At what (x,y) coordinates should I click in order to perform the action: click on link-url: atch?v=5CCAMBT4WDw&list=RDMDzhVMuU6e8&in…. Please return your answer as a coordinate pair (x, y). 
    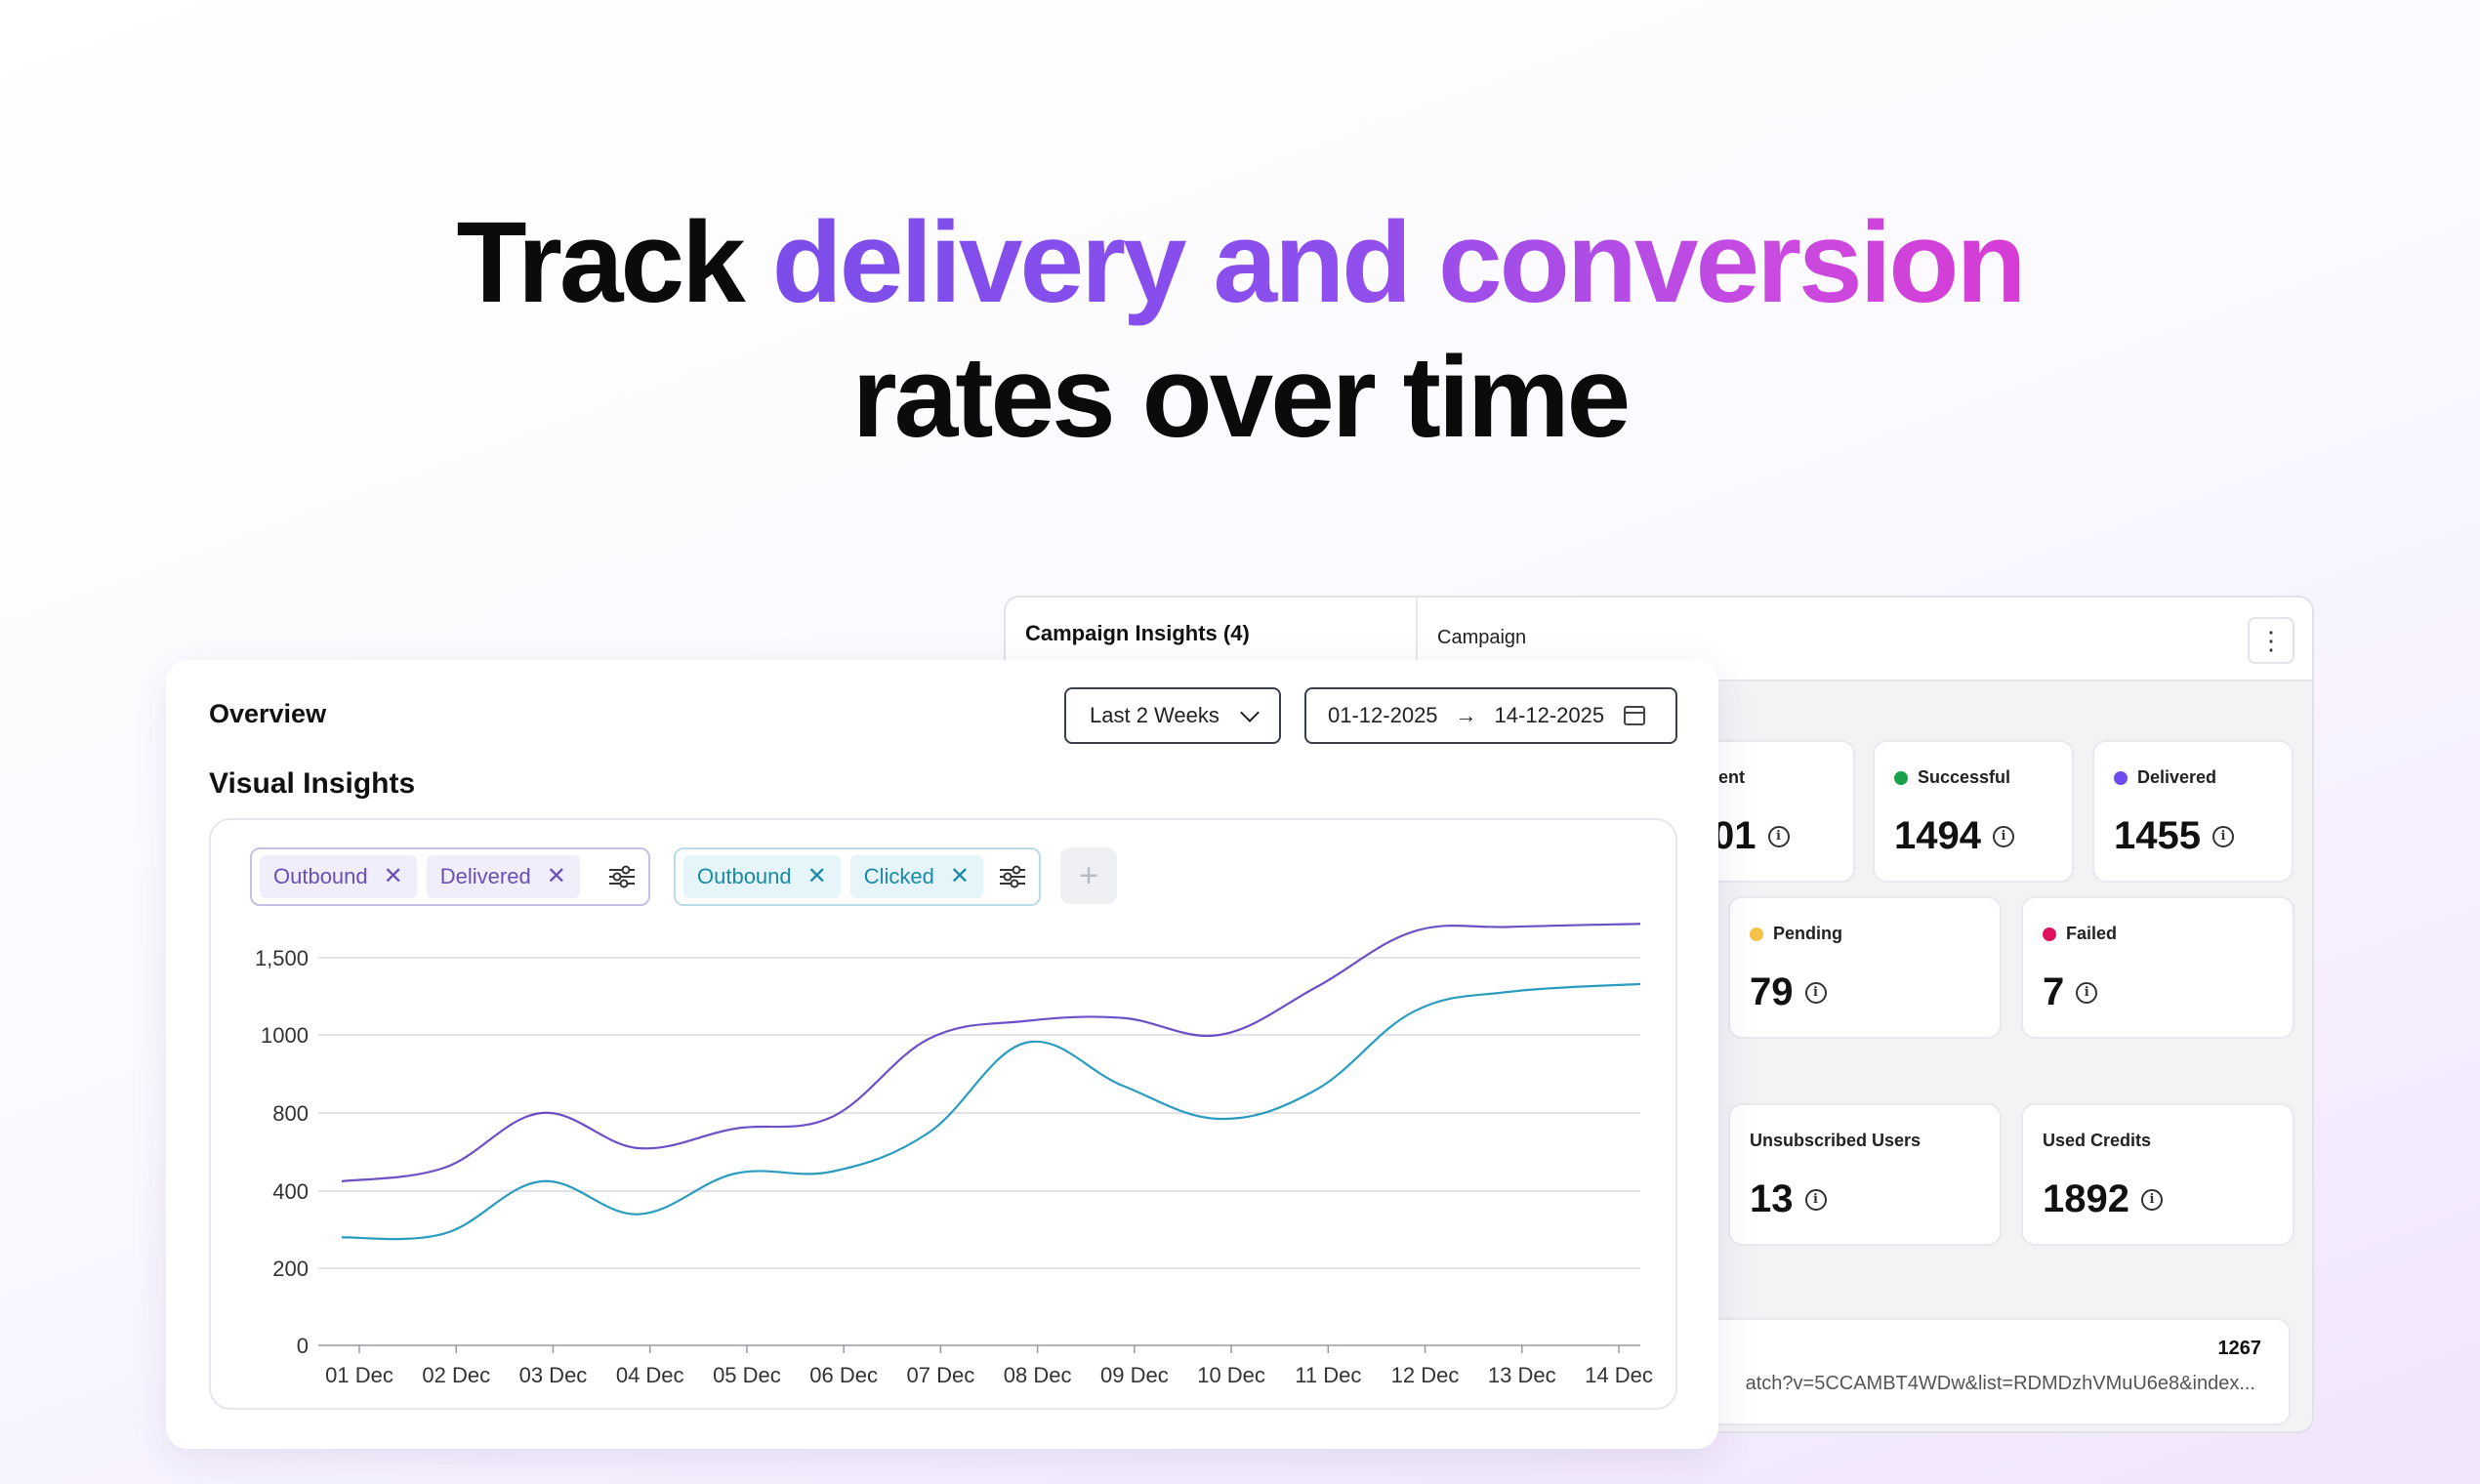
    Looking at the image, I should click on (2000, 1383).